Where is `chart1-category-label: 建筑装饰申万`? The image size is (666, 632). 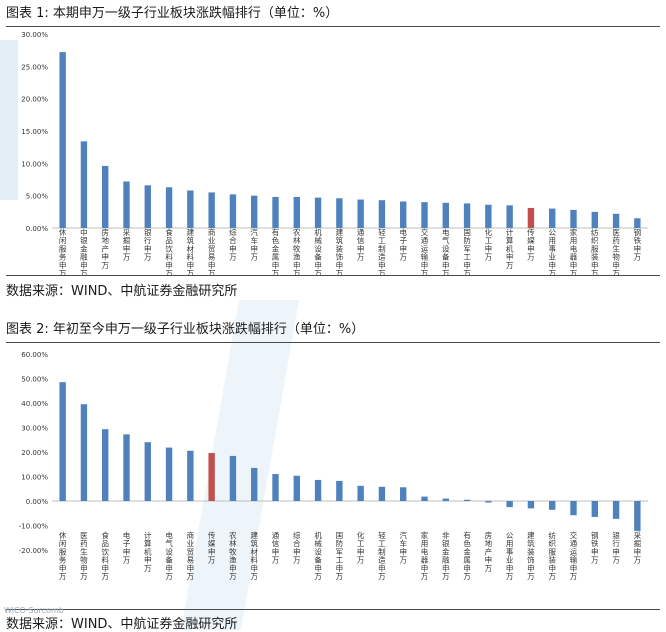 chart1-category-label: 建筑装饰申万 is located at coordinates (340, 251).